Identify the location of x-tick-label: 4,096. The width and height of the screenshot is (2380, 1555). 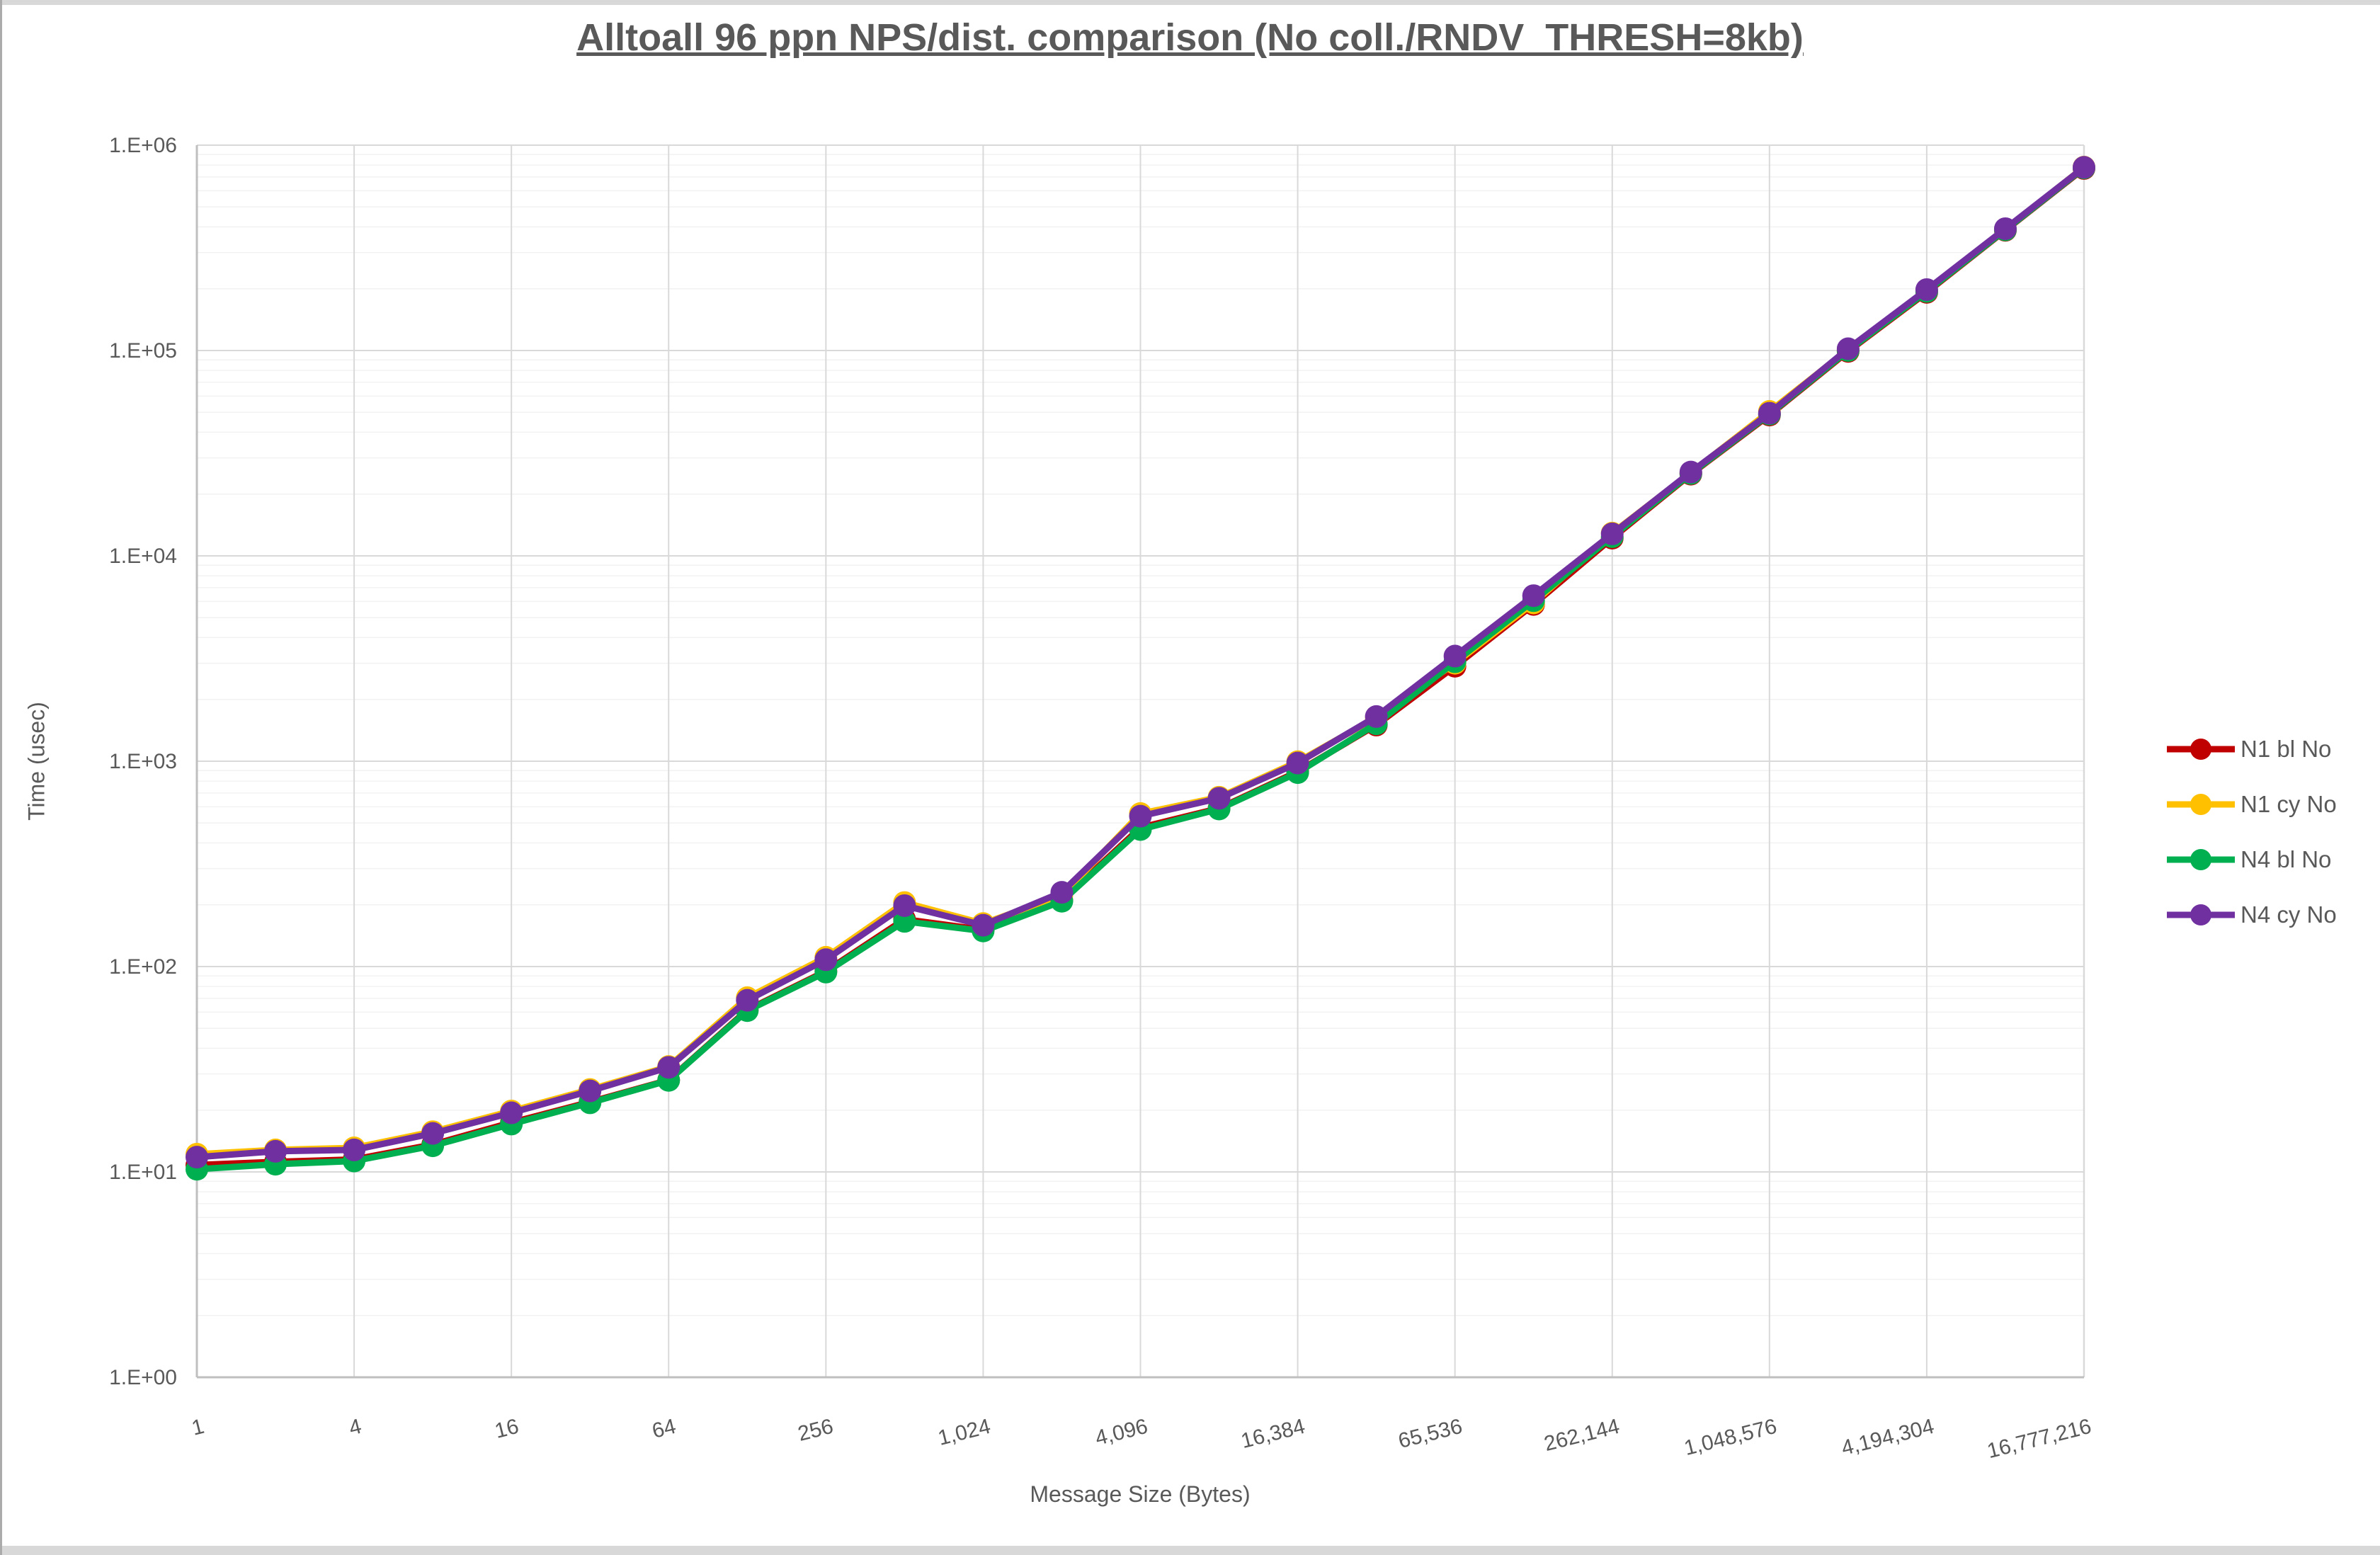
(1121, 1432).